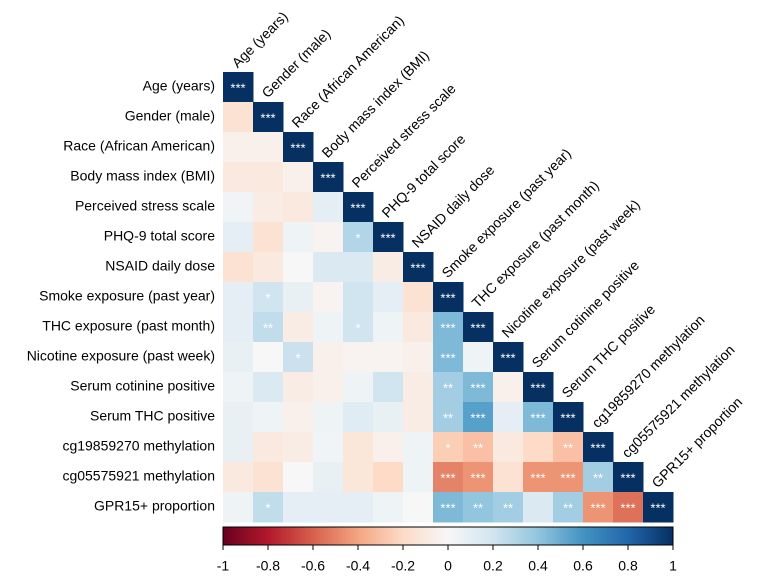  Describe the element at coordinates (170, 116) in the screenshot. I see `row-label: Gender (male)` at that location.